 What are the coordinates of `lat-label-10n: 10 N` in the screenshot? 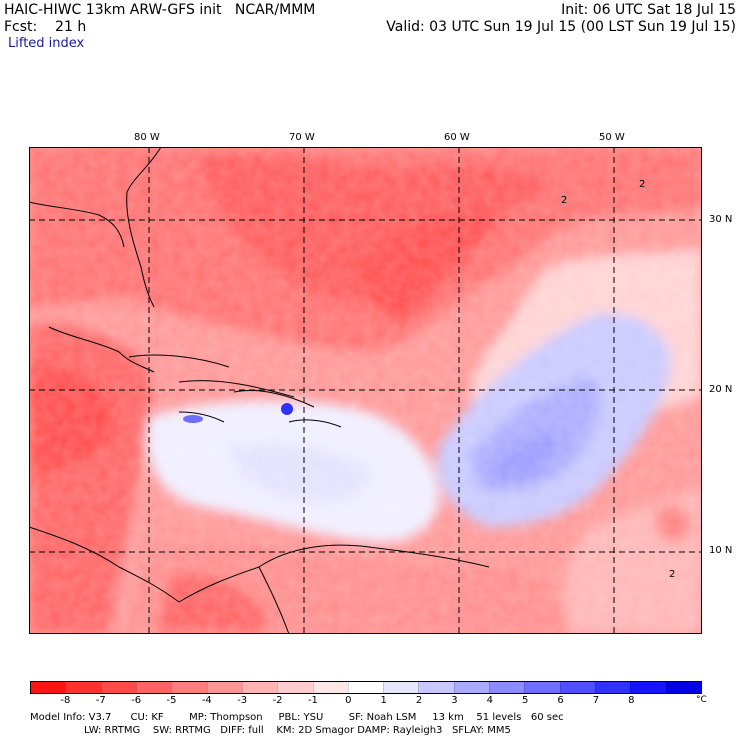 It's located at (721, 550).